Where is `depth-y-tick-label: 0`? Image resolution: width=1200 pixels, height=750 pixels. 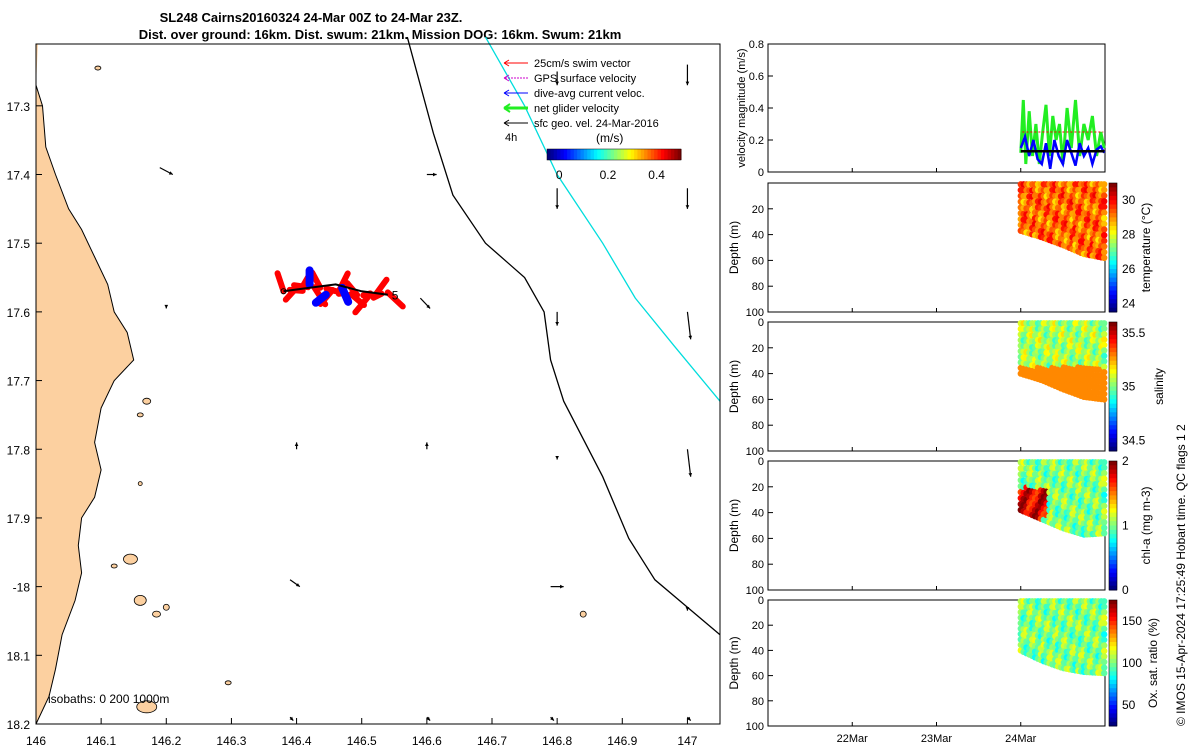
depth-y-tick-label: 0 is located at coordinates (761, 462).